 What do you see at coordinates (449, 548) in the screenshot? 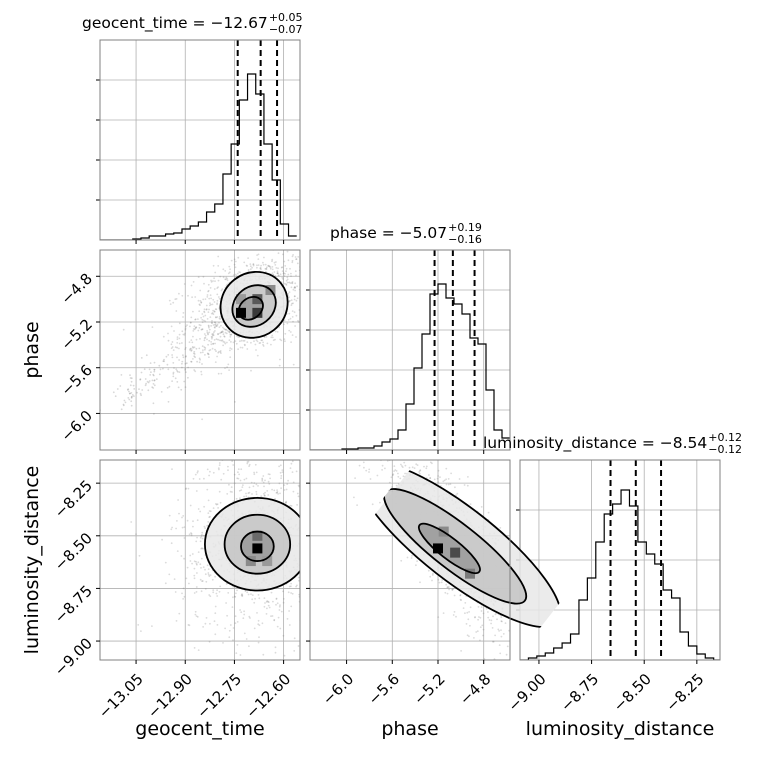
I see `density-fill-inner` at bounding box center [449, 548].